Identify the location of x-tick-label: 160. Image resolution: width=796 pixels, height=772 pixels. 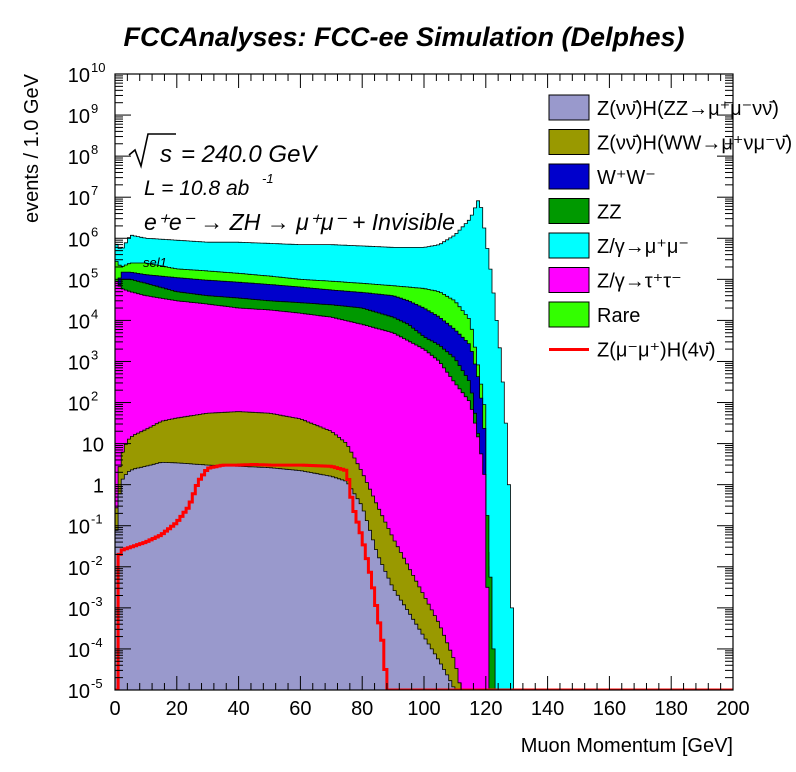
(609, 709).